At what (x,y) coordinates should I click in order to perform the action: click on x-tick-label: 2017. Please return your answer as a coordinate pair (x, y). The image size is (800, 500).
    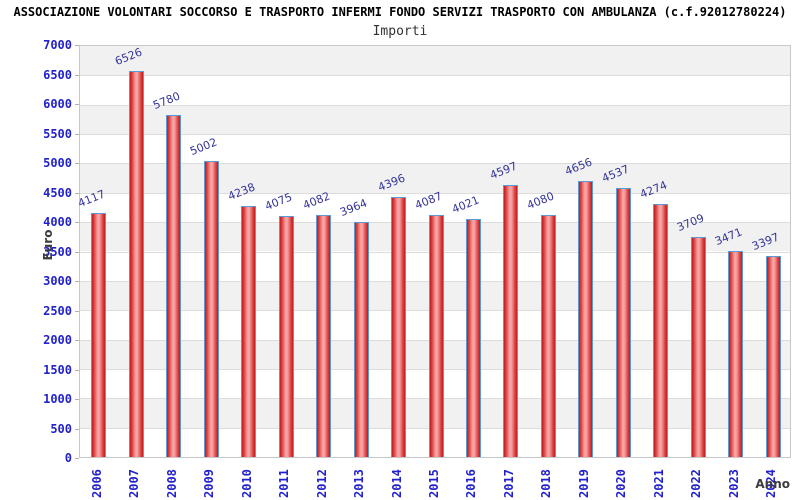
    Looking at the image, I should click on (508, 484).